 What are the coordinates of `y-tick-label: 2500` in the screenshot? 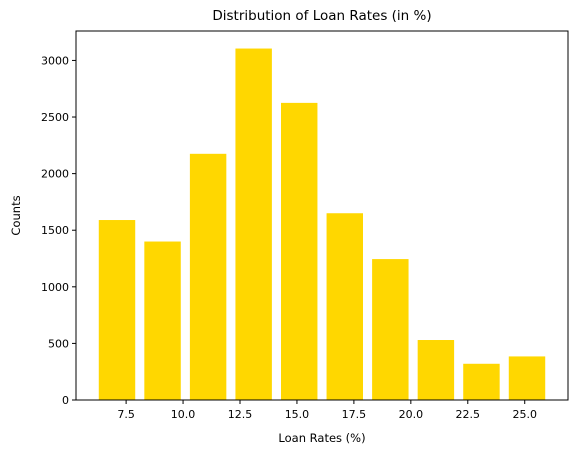 It's located at (55, 117).